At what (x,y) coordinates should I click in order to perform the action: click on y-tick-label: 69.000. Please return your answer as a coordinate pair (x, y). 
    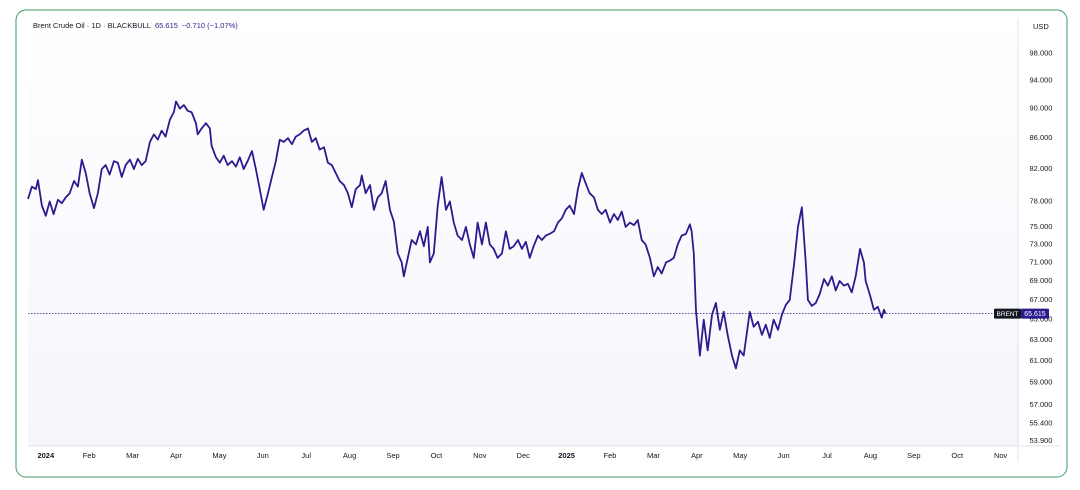
    Looking at the image, I should click on (1041, 280).